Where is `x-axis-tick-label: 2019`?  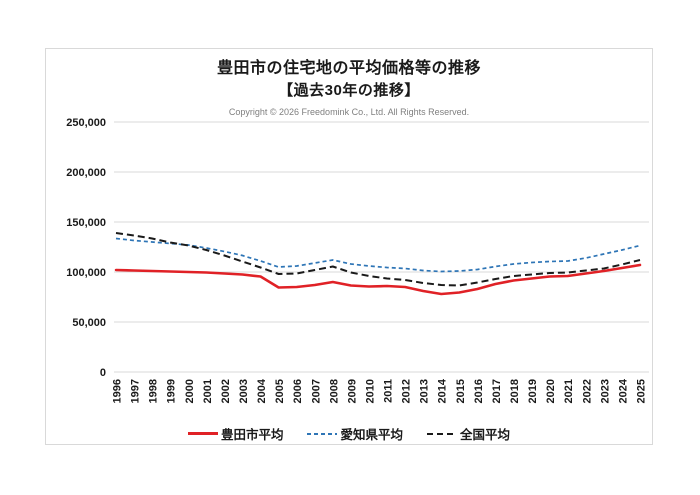 x-axis-tick-label: 2019 is located at coordinates (533, 391).